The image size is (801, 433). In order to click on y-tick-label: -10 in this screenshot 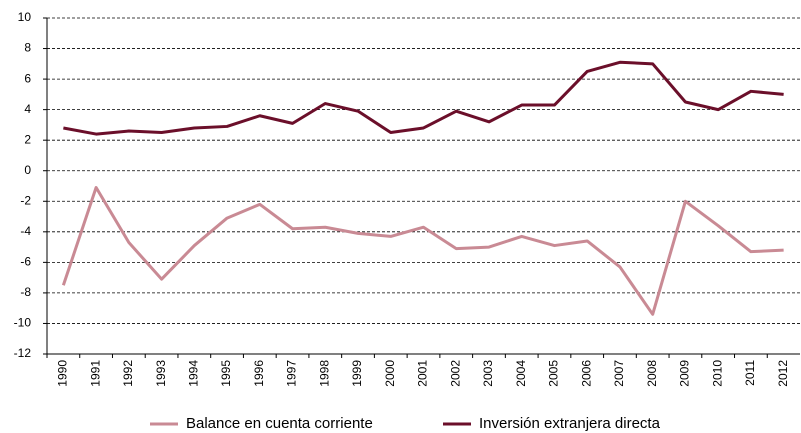, I will do `click(23, 323)`.